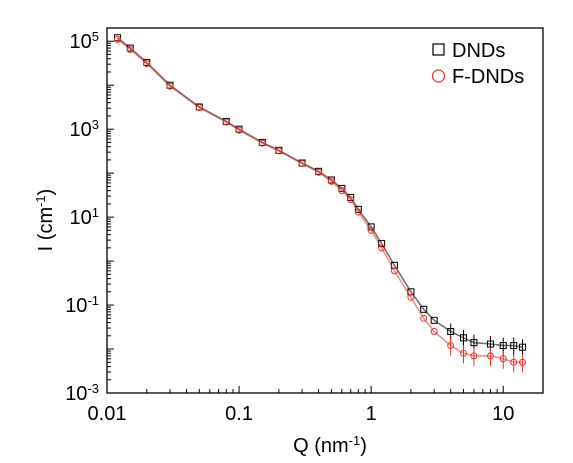 This screenshot has height=463, width=573. Describe the element at coordinates (82, 393) in the screenshot. I see `y-tick-label: 10⁻³` at that location.